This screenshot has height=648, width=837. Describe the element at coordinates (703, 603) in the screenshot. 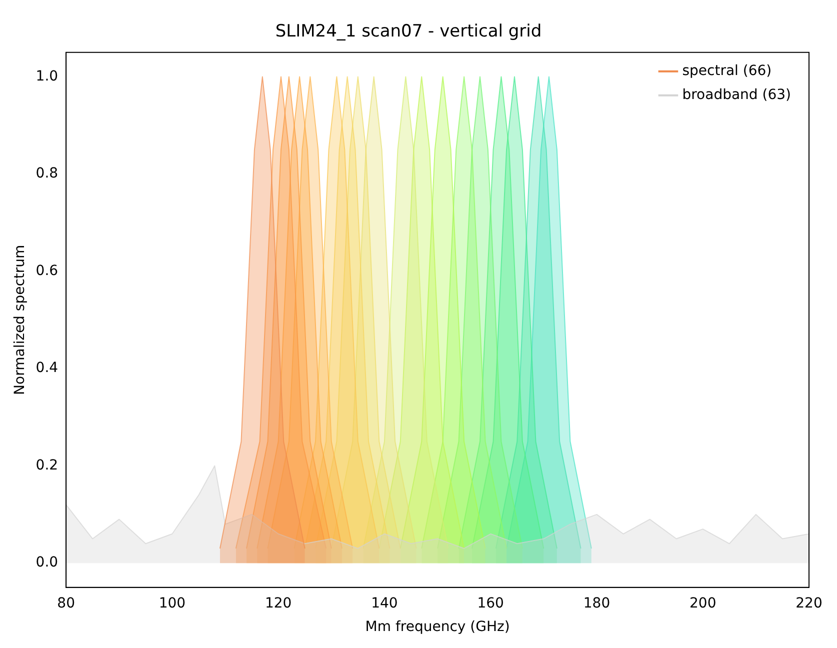

I see `x-tick-label: 200` at that location.